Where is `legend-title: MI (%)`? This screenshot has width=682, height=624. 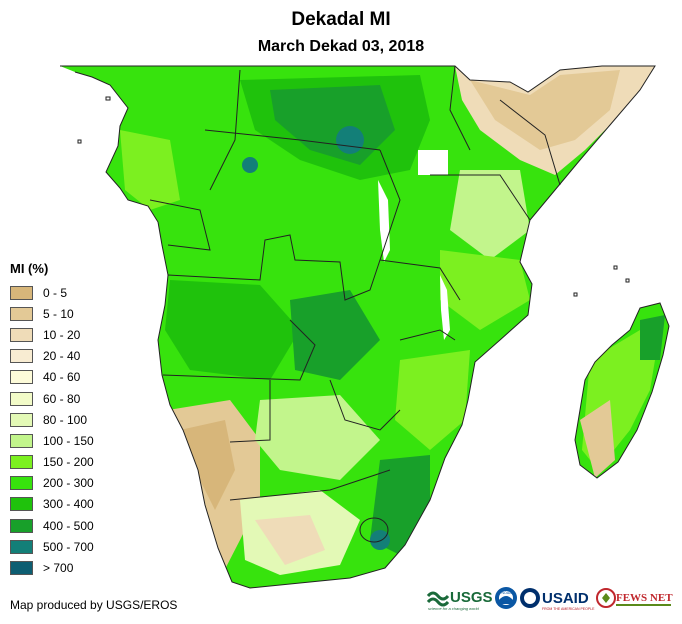
legend-title: MI (%) is located at coordinates (29, 268).